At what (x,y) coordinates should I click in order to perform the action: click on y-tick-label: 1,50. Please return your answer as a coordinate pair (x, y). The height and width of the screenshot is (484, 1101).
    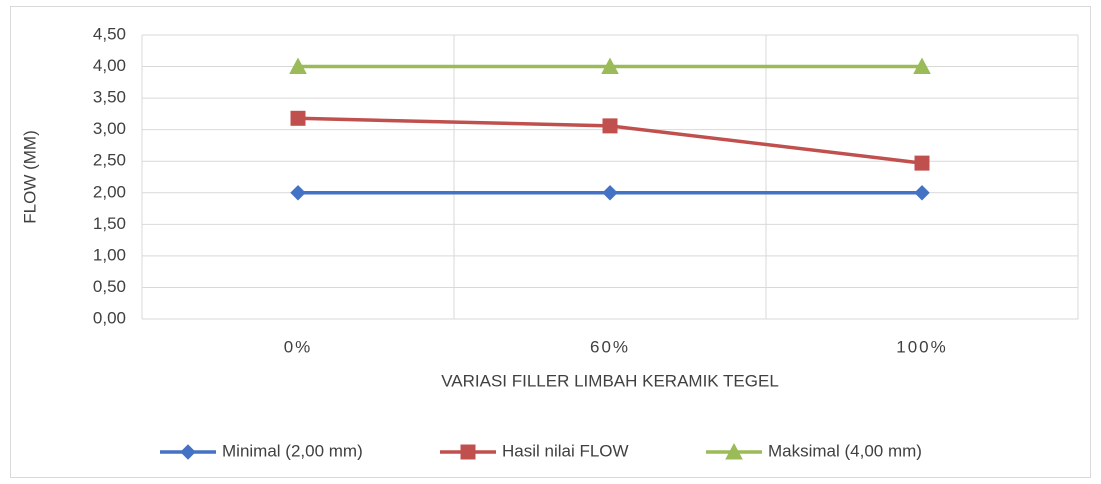
    Looking at the image, I should click on (109, 223).